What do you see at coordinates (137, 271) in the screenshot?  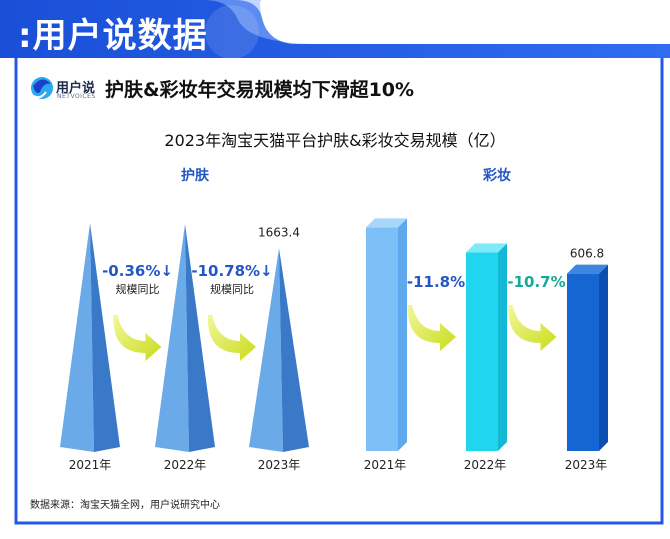 I see `change-label: -0.36%↓` at bounding box center [137, 271].